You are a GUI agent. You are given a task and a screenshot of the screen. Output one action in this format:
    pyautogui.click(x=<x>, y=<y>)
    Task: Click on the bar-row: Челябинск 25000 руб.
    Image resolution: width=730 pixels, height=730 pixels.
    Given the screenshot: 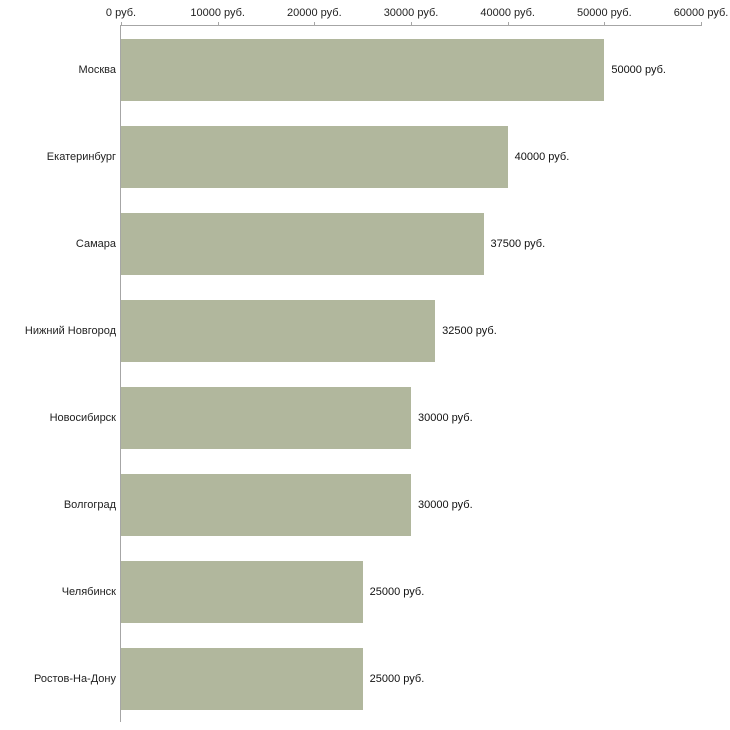 What is the action you would take?
    pyautogui.click(x=381, y=591)
    